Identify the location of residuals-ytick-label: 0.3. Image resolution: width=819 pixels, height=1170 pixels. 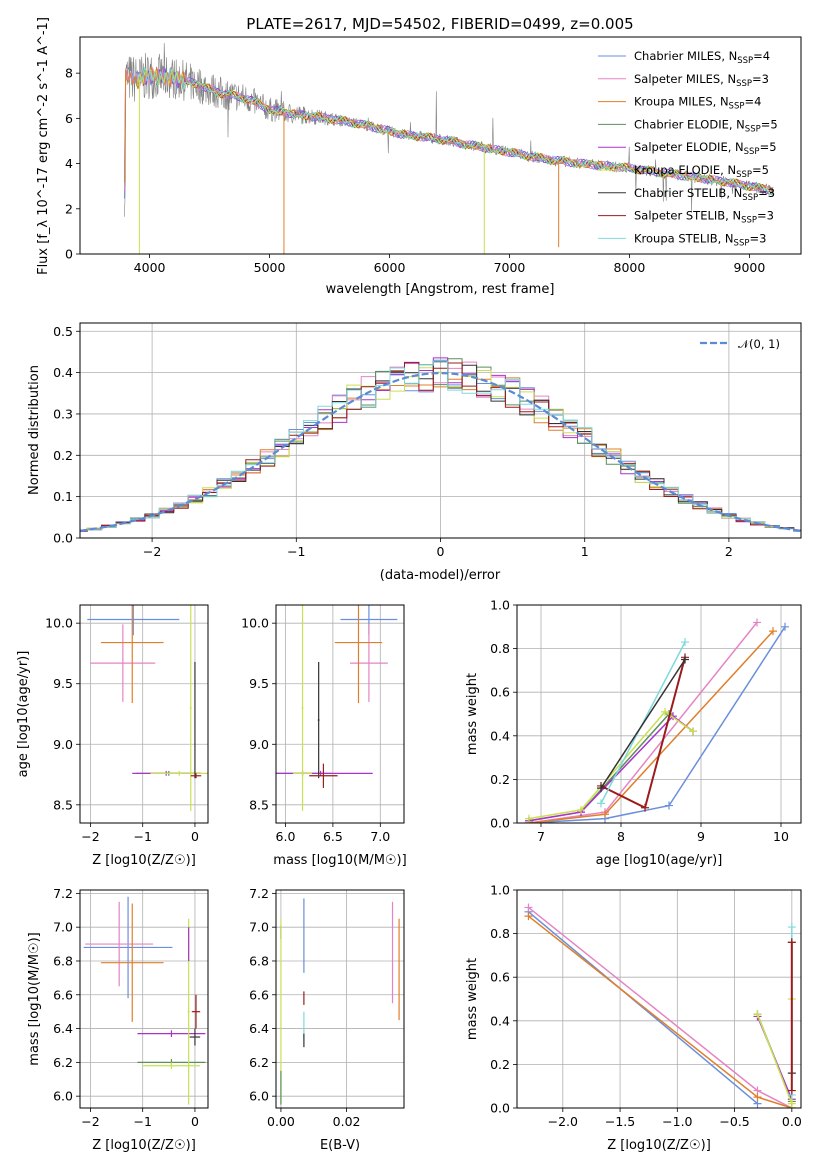
(63, 413).